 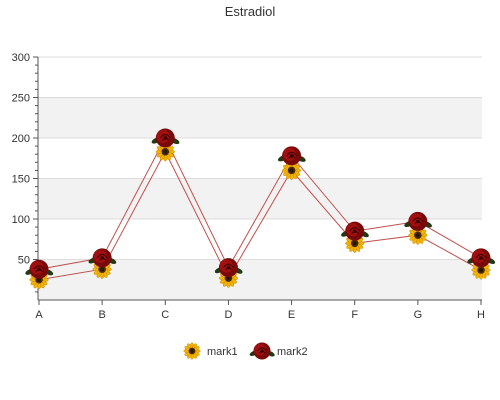 What do you see at coordinates (25, 172) in the screenshot?
I see `y-axis-ticks: 50 100 150 200 250 300` at bounding box center [25, 172].